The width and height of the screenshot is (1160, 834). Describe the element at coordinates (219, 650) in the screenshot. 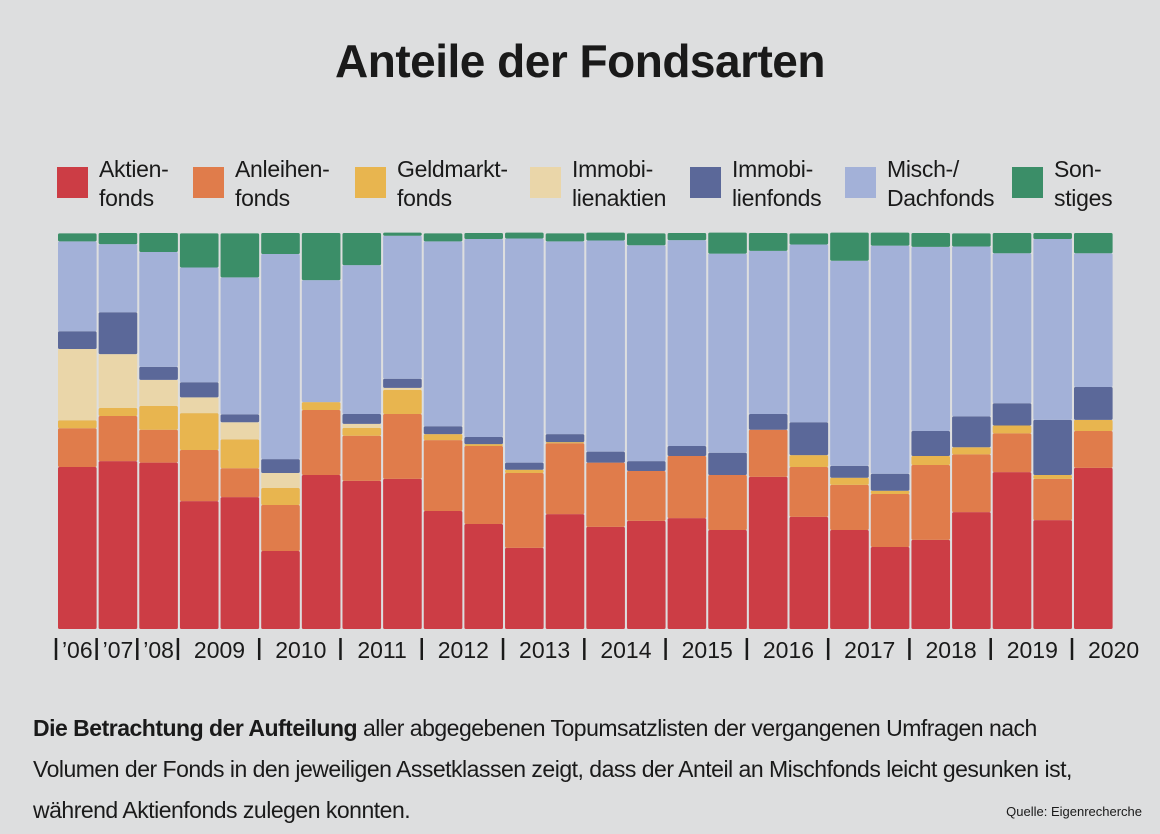

I see `x-tick-label: 2009` at that location.